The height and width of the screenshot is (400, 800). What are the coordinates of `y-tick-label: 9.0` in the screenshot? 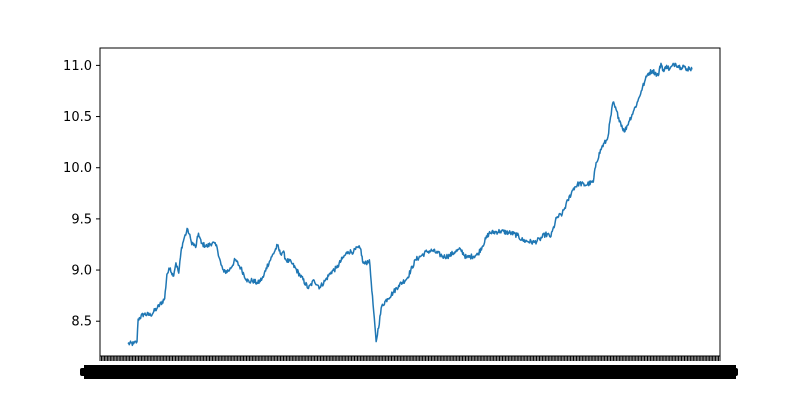 It's located at (81, 271).